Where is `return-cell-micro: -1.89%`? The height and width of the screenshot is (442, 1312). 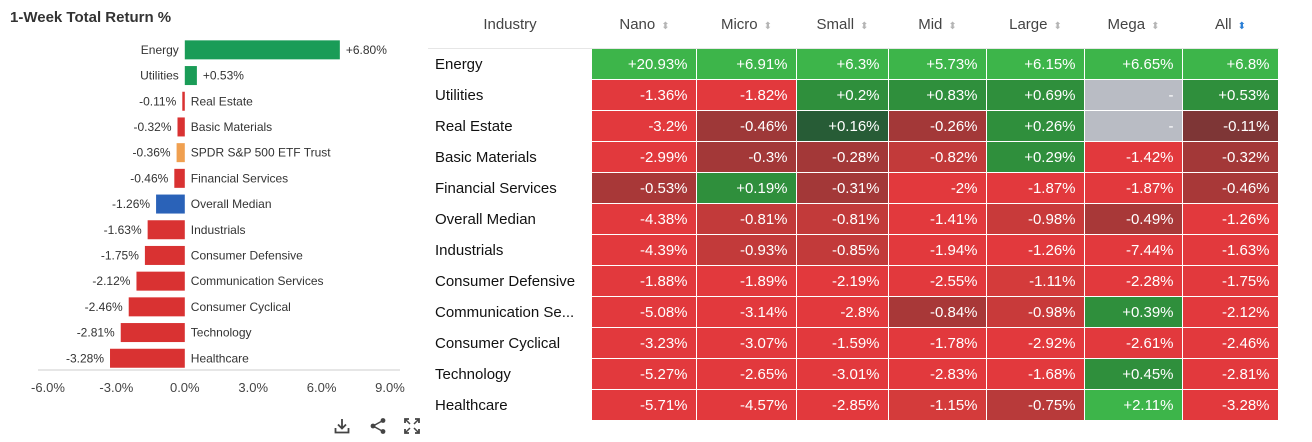
return-cell-micro: -1.89% is located at coordinates (746, 281).